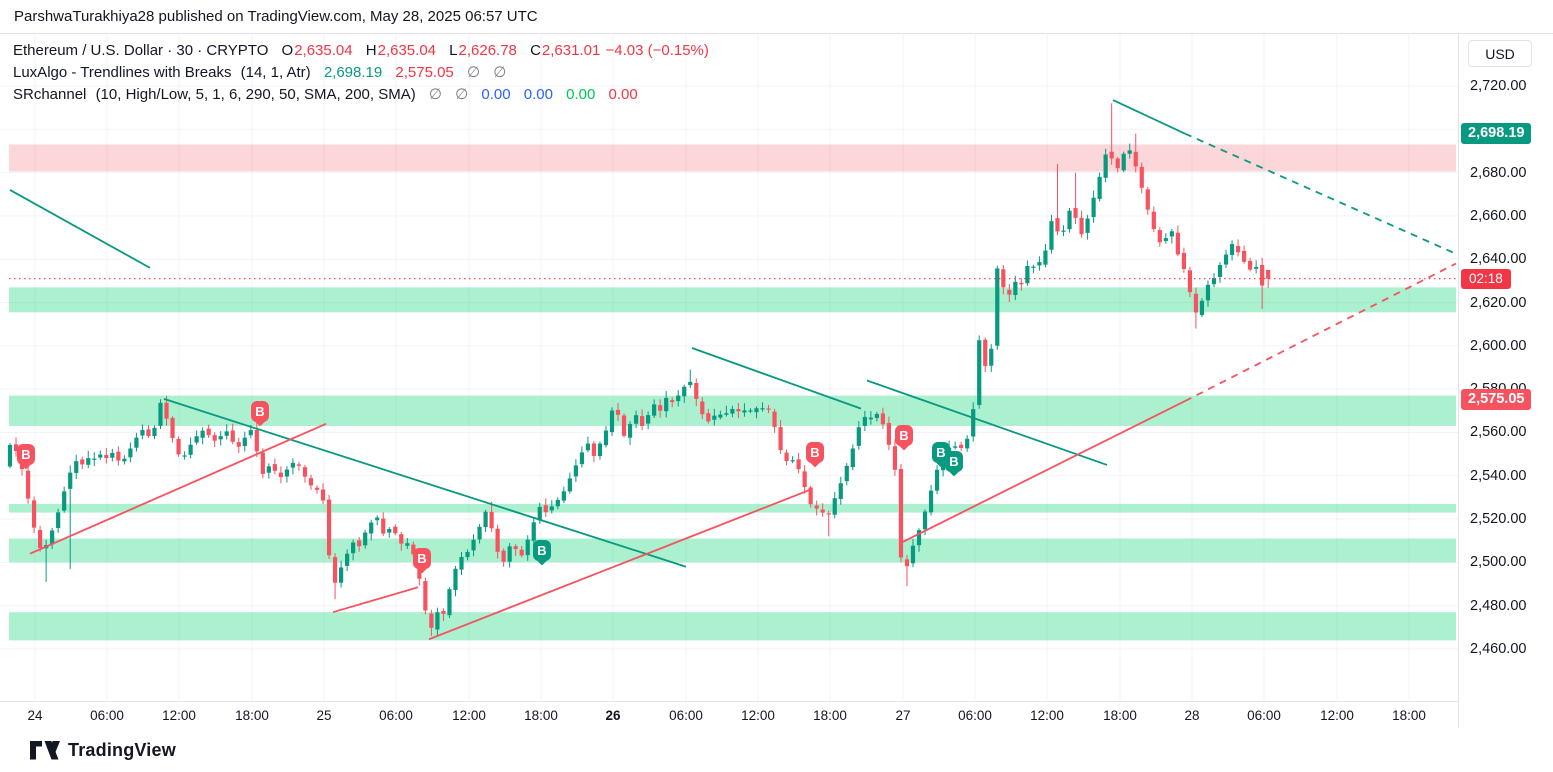  Describe the element at coordinates (657, 50) in the screenshot. I see `ohlc-change: −4.03 (−0.15%)` at that location.